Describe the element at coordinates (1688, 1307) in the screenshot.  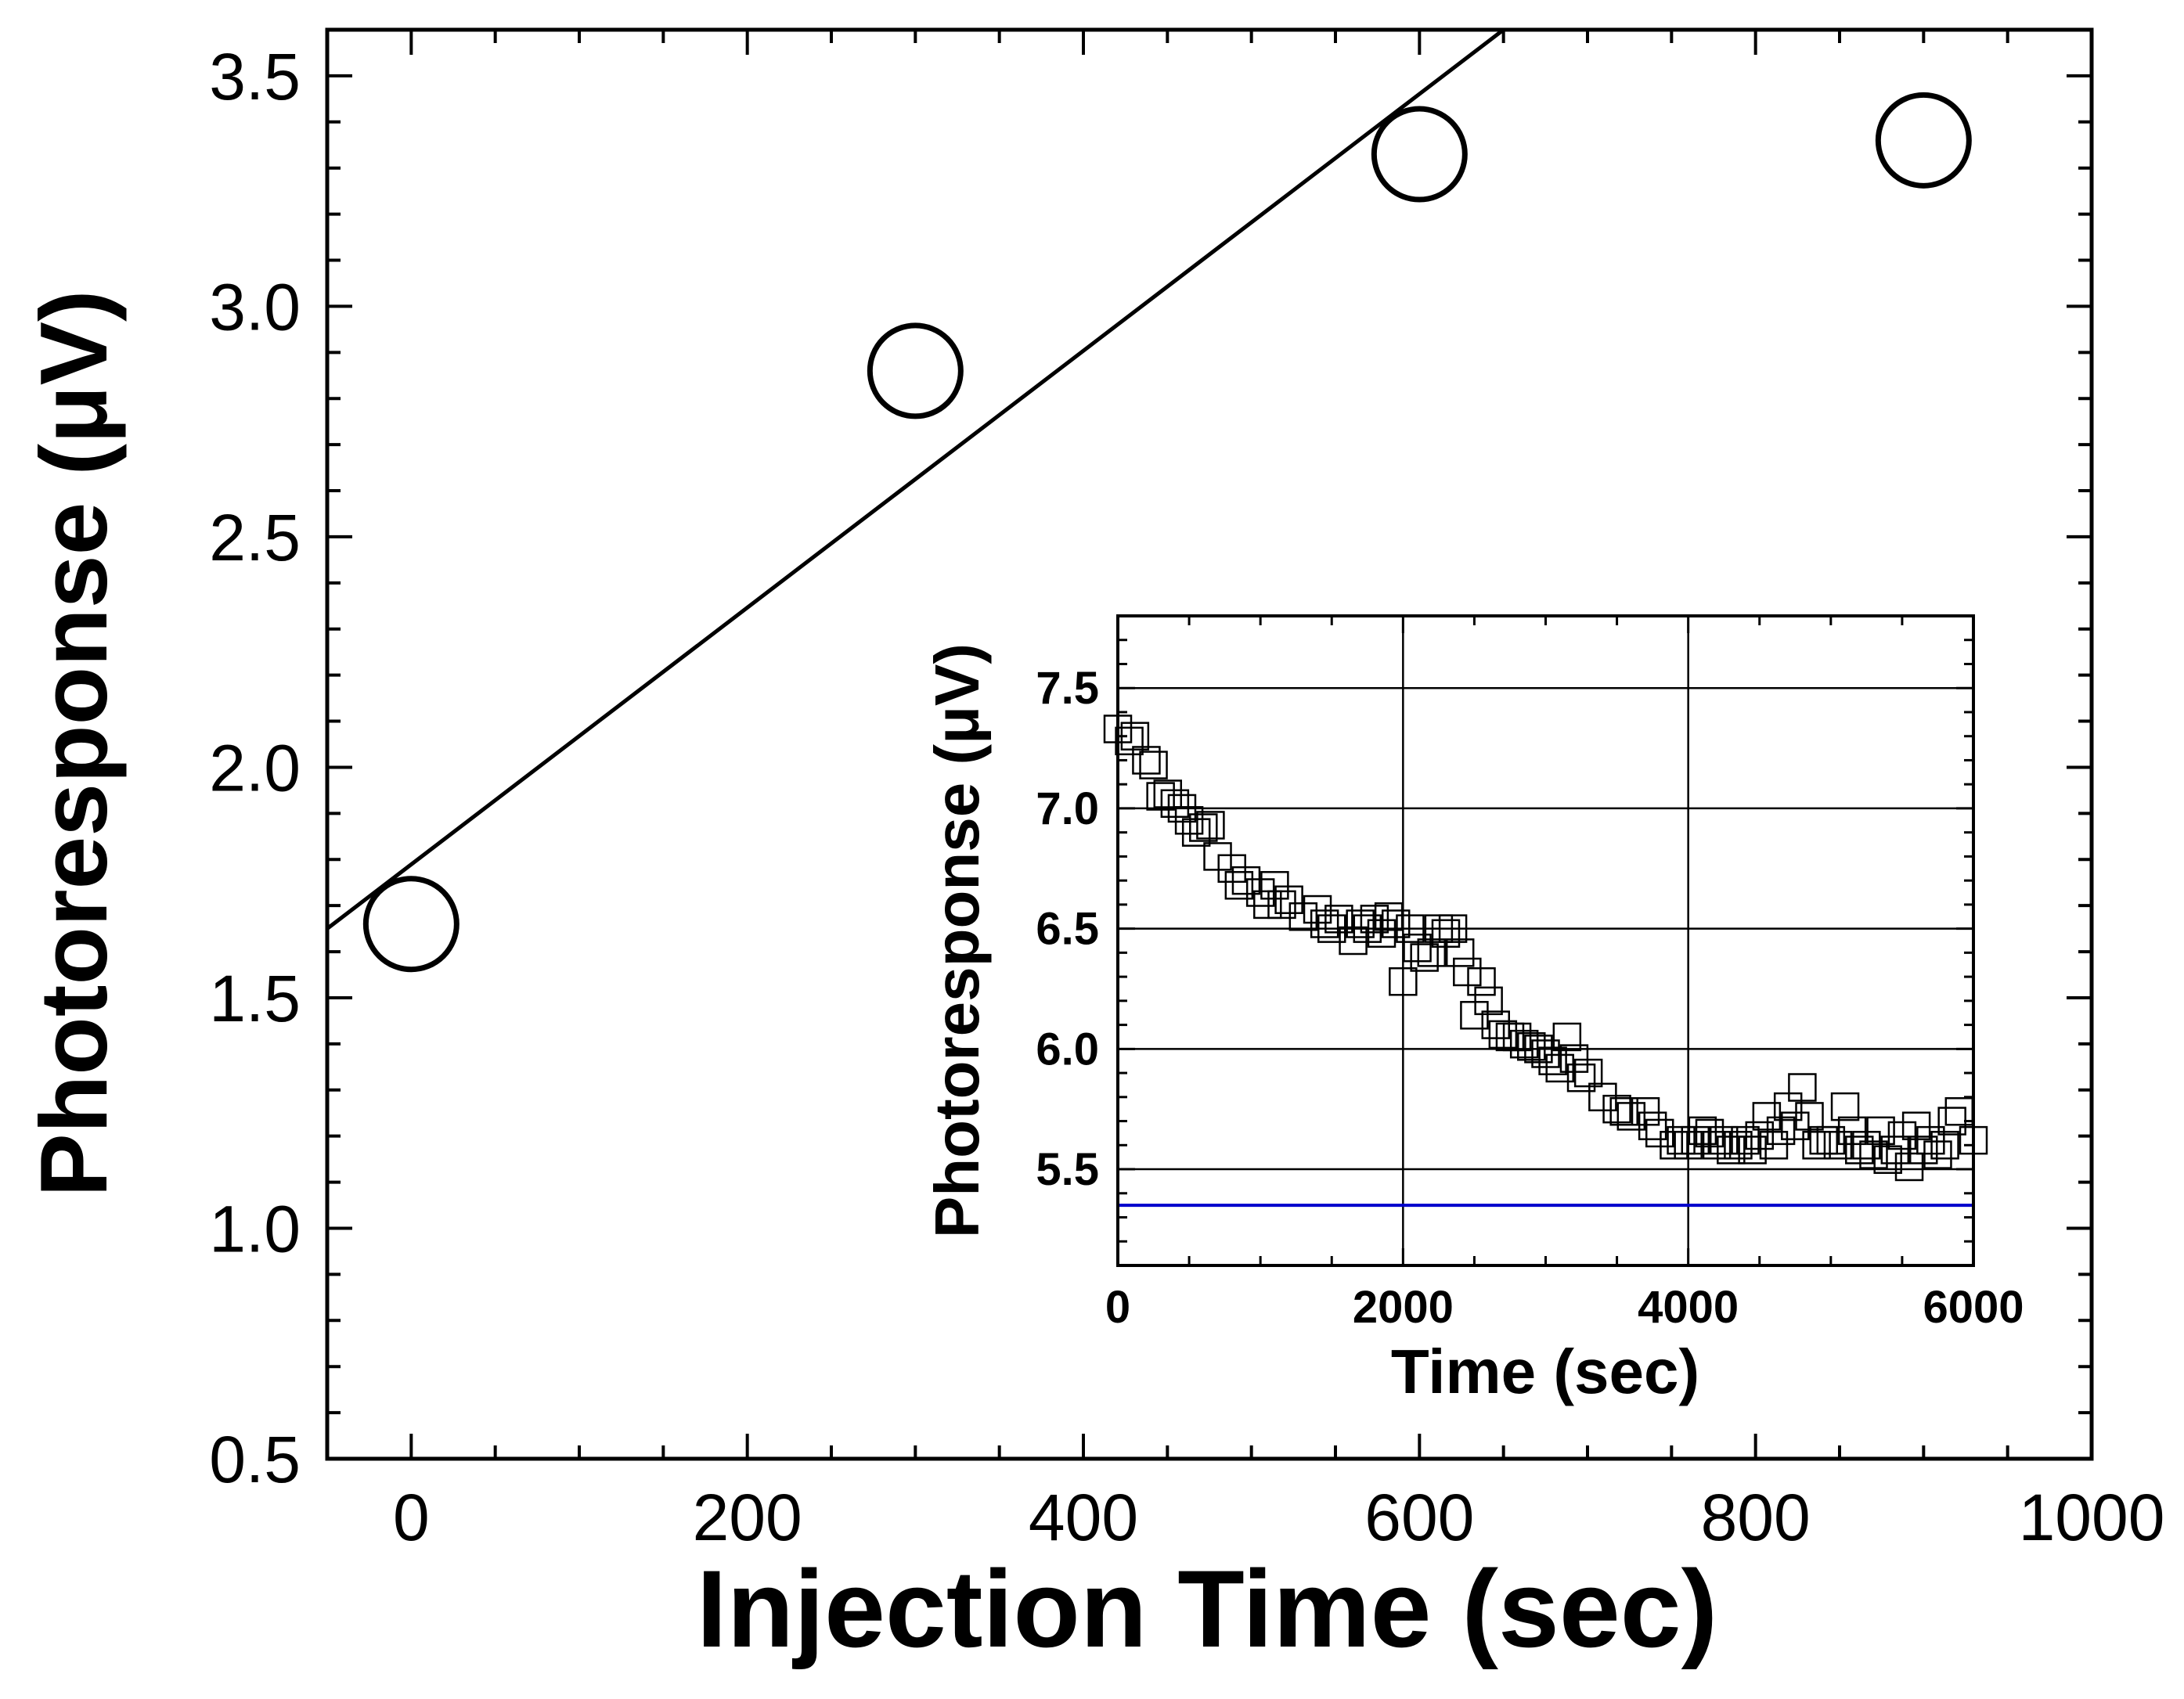
I see `inset-x-tick-label: 4000` at that location.